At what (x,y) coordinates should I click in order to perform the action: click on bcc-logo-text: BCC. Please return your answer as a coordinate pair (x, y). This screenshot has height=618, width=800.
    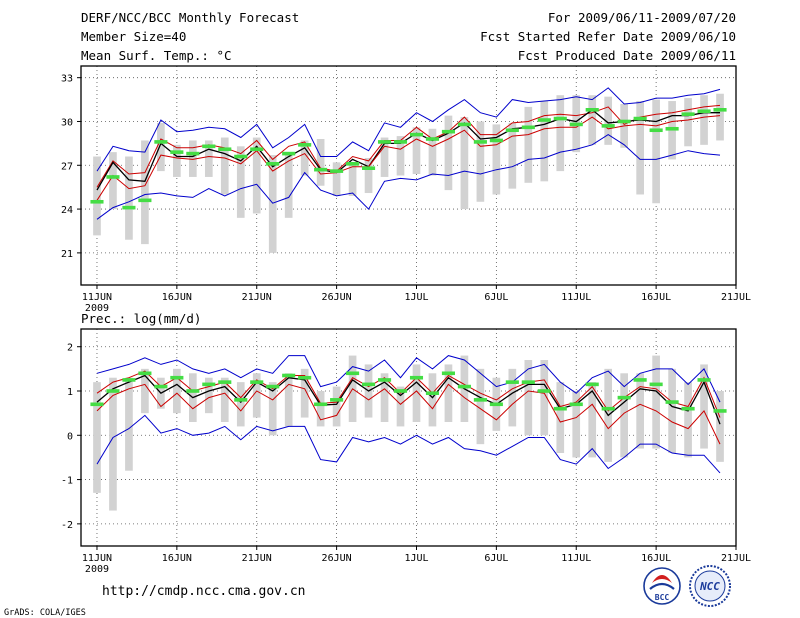
    Looking at the image, I should click on (662, 597).